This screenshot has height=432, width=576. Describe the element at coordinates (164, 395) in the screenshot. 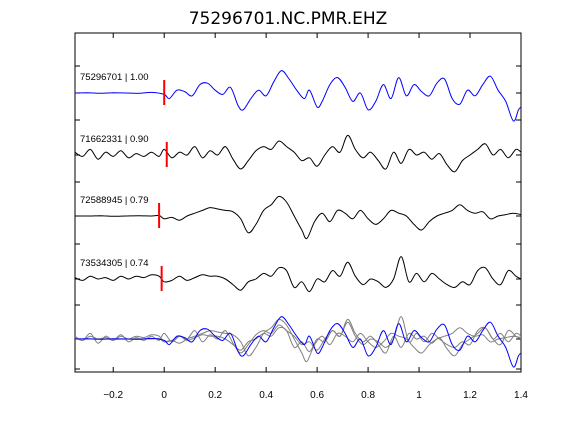

I see `x-tick-label: 0` at that location.